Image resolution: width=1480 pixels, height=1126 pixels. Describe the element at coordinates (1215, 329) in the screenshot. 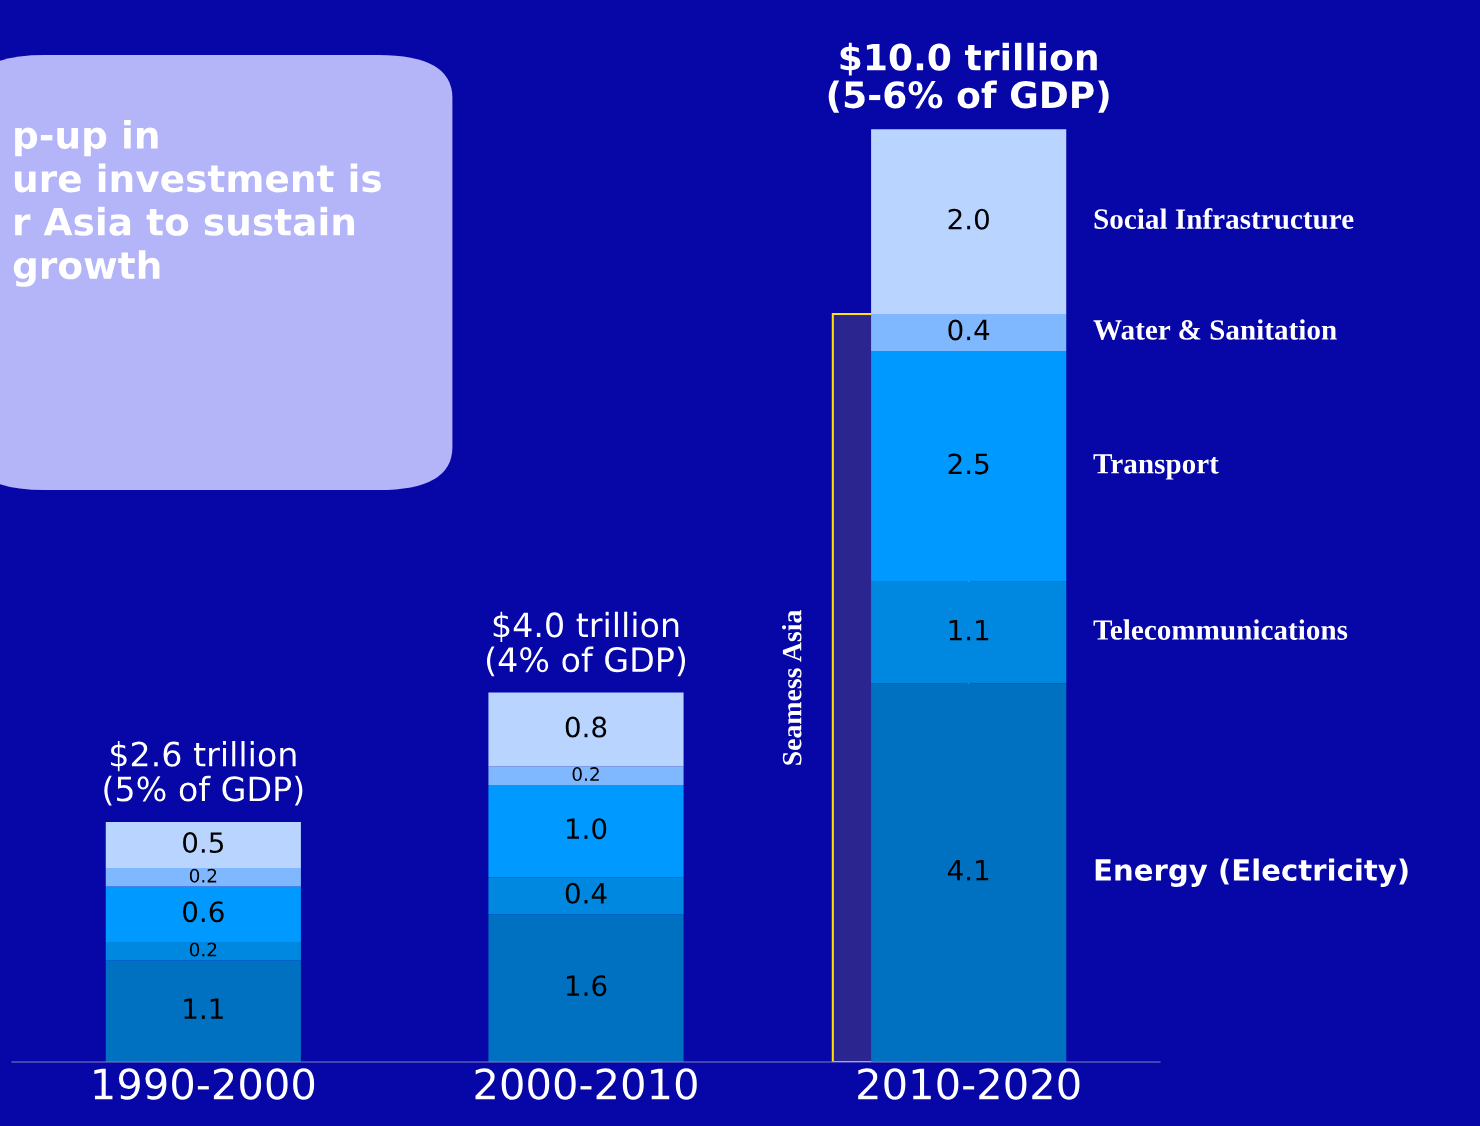

I see `series-label: Water & Sanitation` at that location.